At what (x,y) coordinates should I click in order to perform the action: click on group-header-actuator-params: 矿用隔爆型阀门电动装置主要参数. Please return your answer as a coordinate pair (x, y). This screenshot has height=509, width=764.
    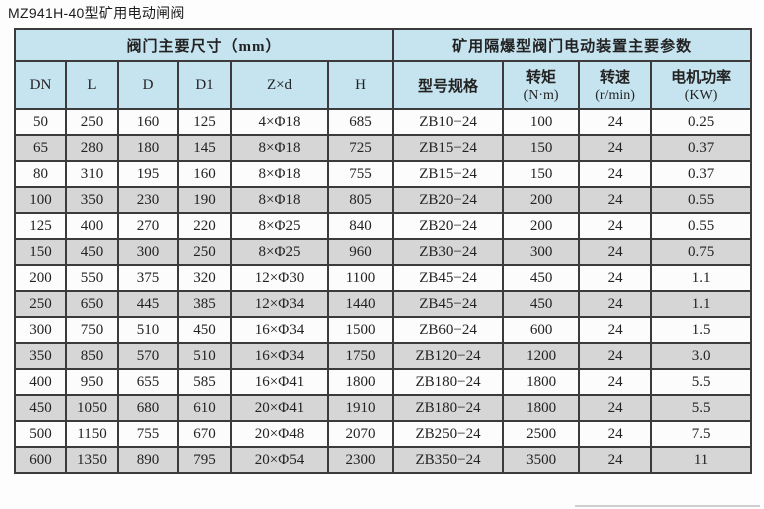
    Looking at the image, I should click on (572, 45).